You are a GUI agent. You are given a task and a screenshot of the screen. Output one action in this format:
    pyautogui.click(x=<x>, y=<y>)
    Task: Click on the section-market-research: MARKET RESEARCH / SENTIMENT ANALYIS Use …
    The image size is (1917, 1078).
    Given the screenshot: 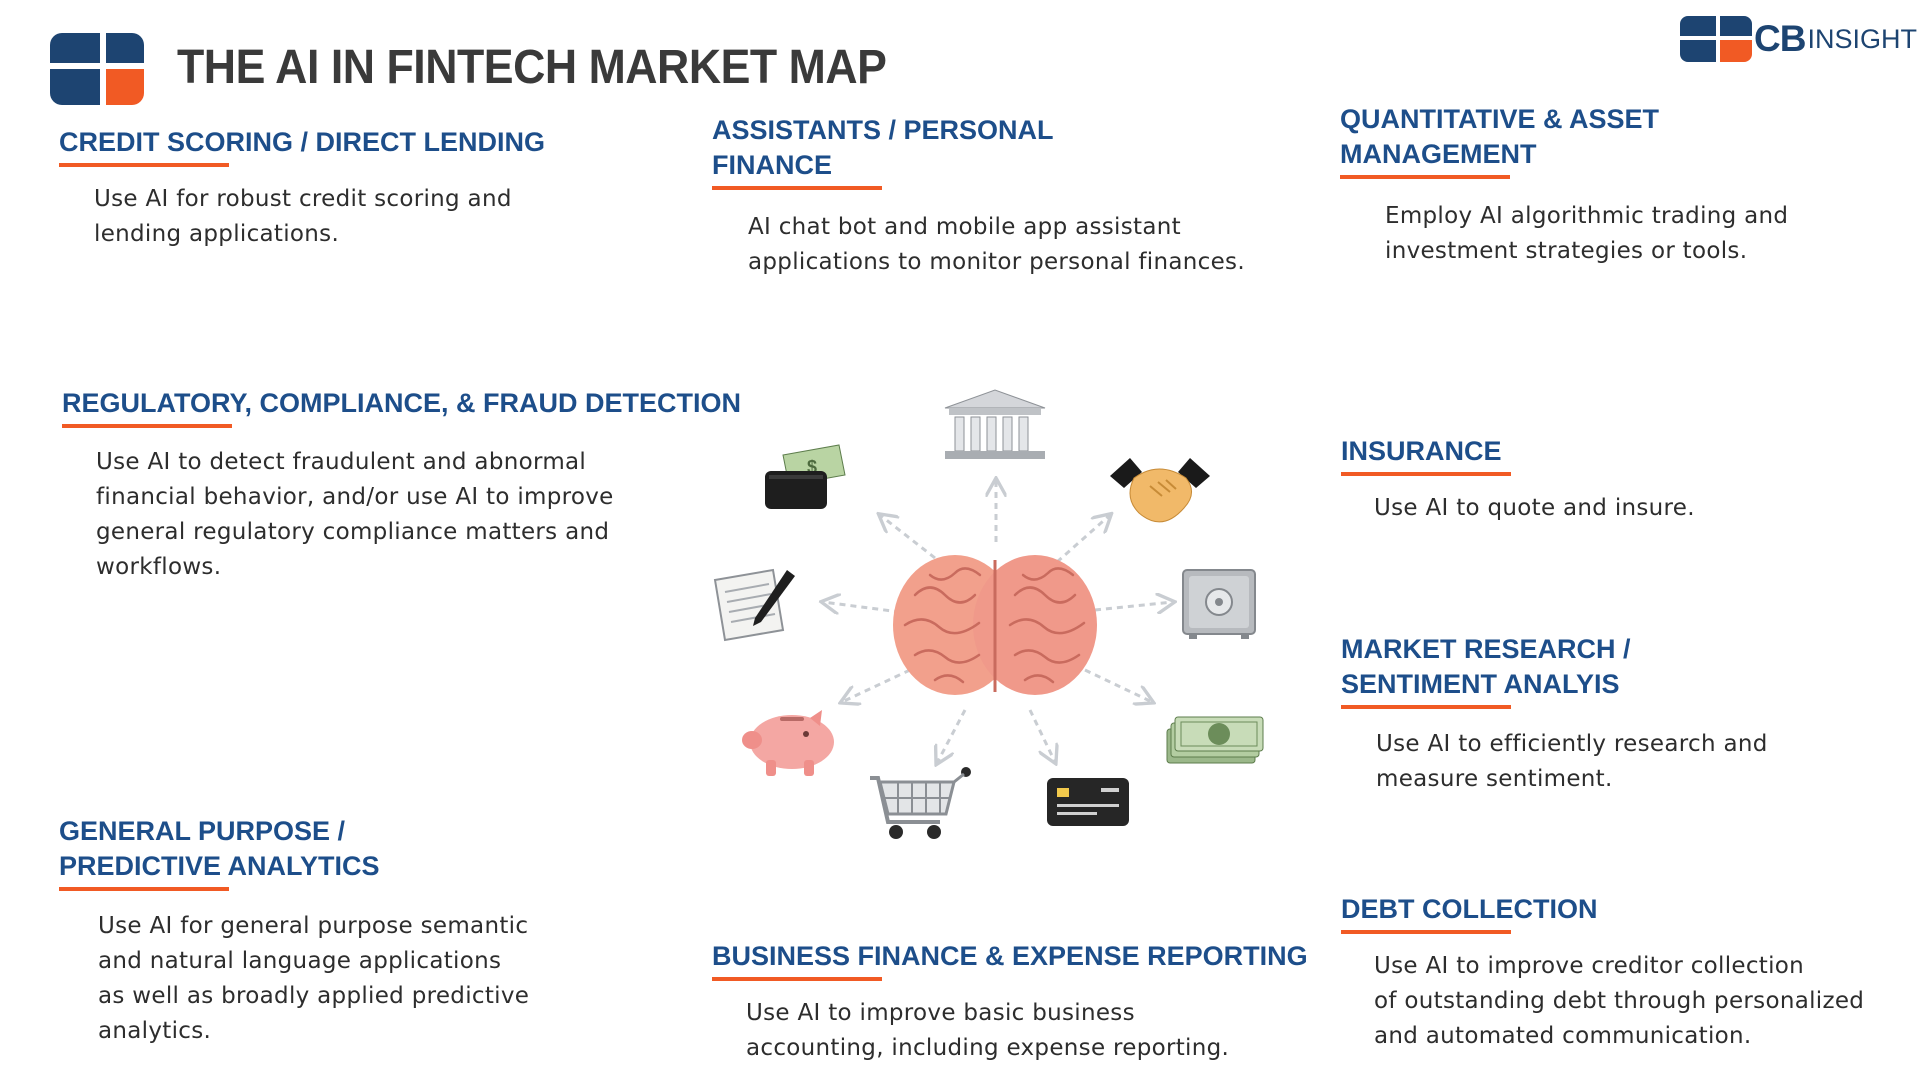 What is the action you would take?
    pyautogui.click(x=1554, y=714)
    